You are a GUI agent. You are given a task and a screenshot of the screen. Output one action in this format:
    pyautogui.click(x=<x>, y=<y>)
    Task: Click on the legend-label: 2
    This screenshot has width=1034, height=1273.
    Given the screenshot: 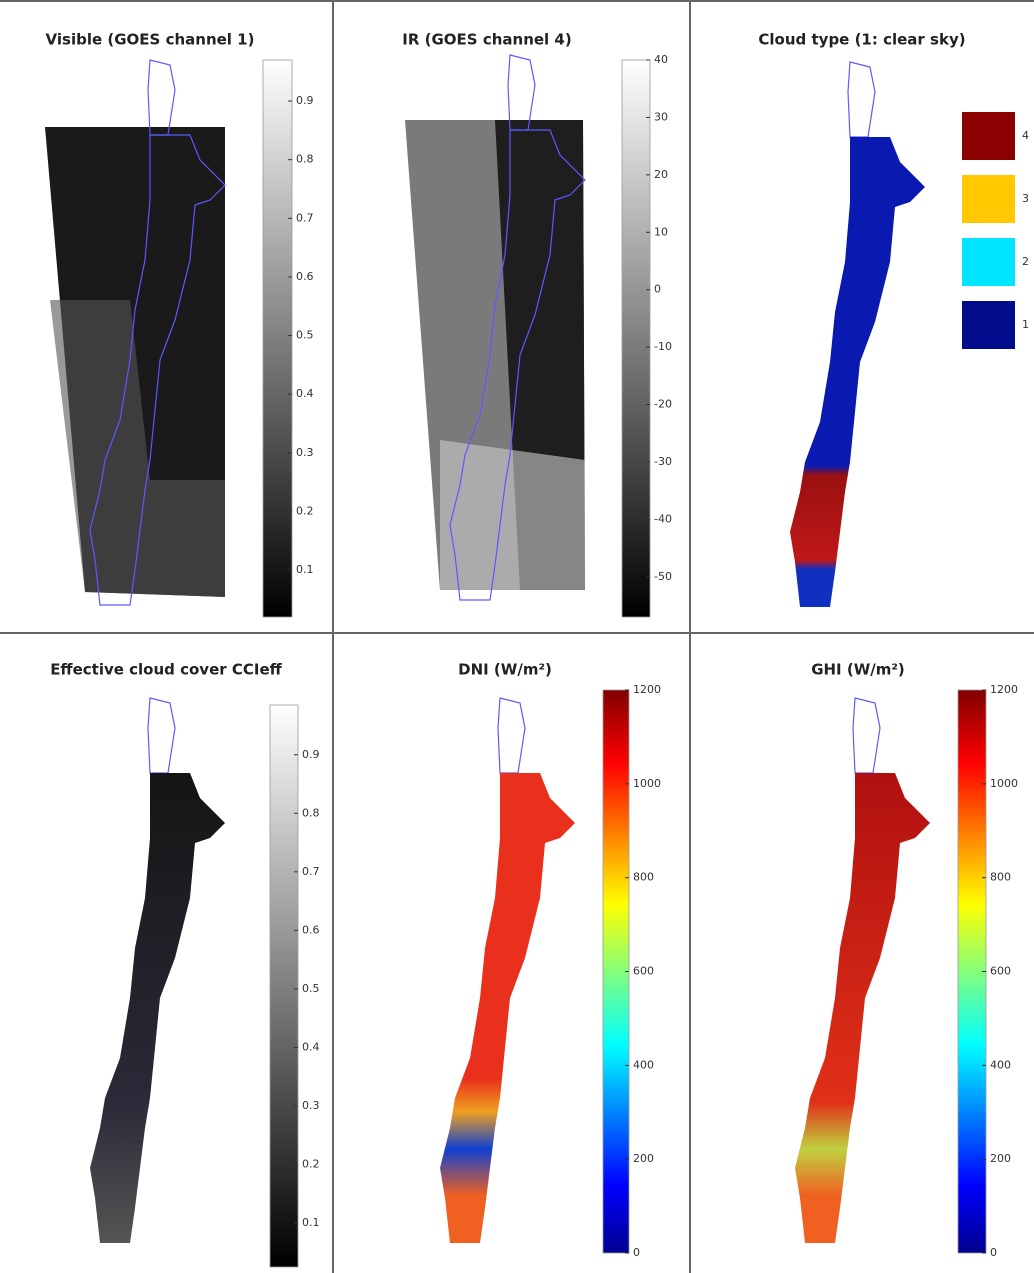 What is the action you would take?
    pyautogui.click(x=1025, y=261)
    